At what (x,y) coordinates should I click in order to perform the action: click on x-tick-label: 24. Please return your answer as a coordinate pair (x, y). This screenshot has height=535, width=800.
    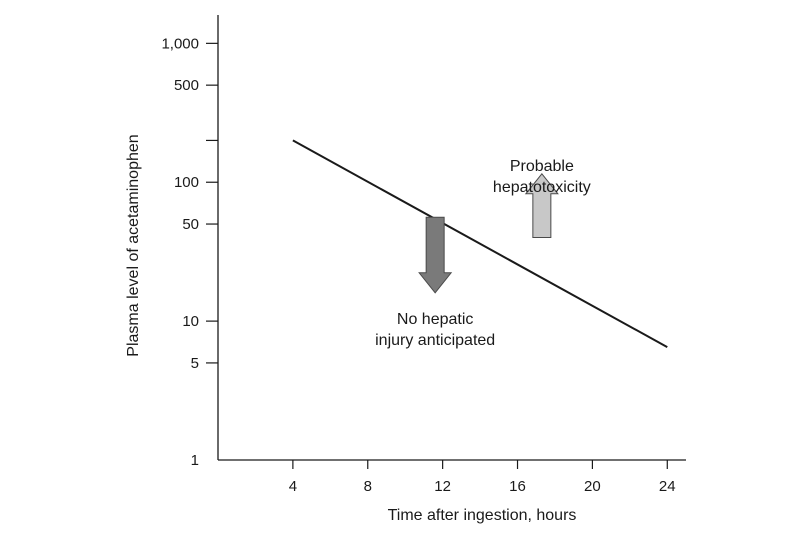
    Looking at the image, I should click on (667, 486).